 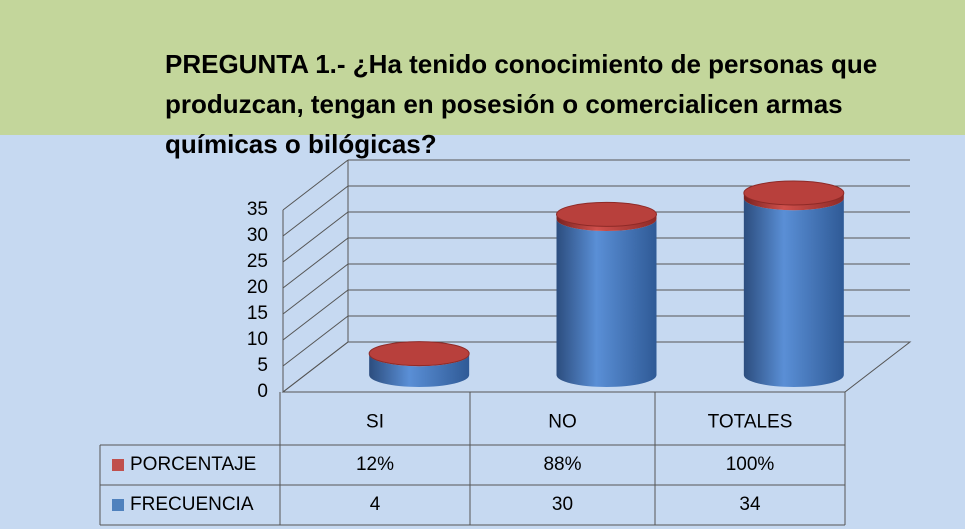 I want to click on table-value: 12%, so click(x=375, y=464).